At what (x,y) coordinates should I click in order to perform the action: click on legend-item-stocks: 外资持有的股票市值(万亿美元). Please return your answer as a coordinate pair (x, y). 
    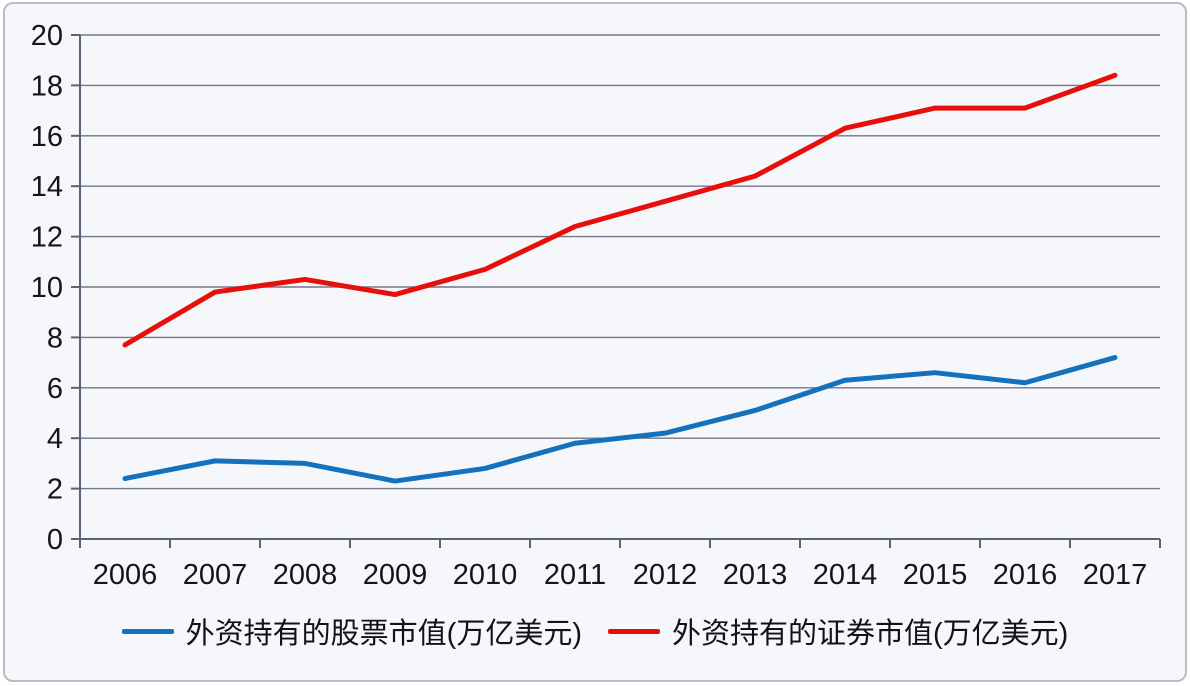
    Looking at the image, I should click on (351, 631).